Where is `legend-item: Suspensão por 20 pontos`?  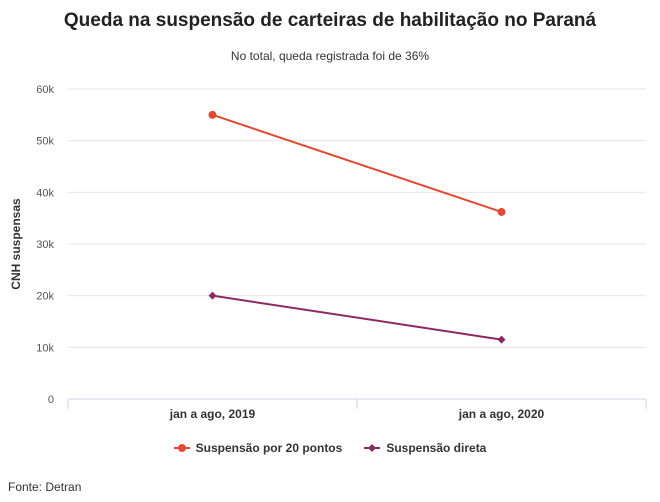 legend-item: Suspensão por 20 pontos is located at coordinates (258, 448).